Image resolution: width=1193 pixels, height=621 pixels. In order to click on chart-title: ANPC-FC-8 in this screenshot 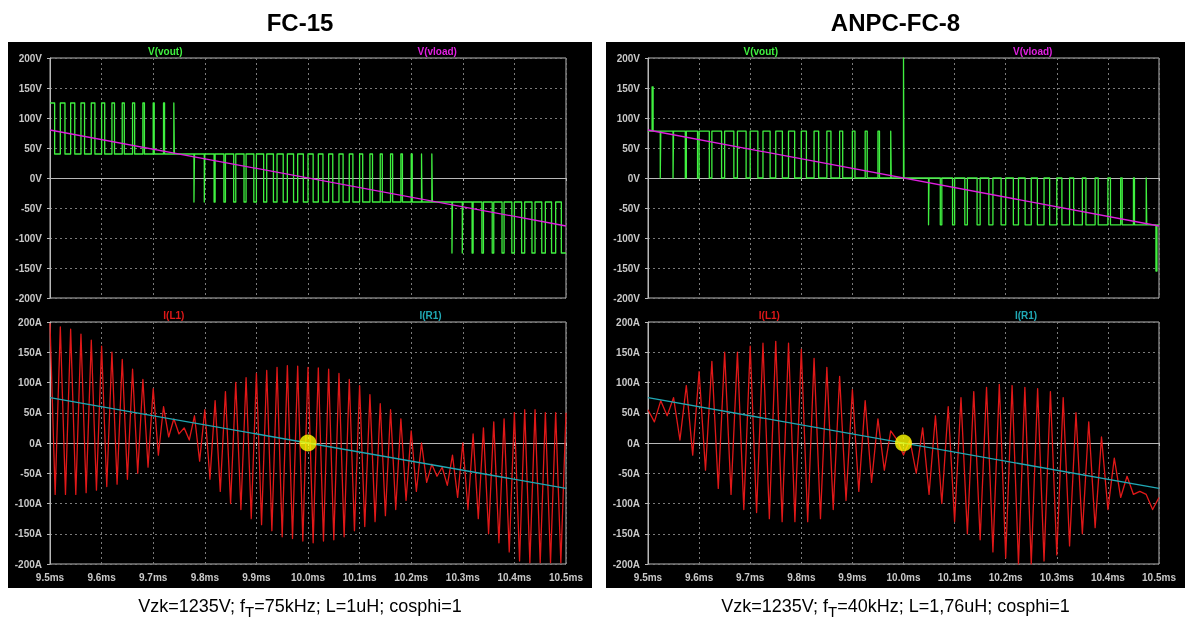, I will do `click(895, 22)`.